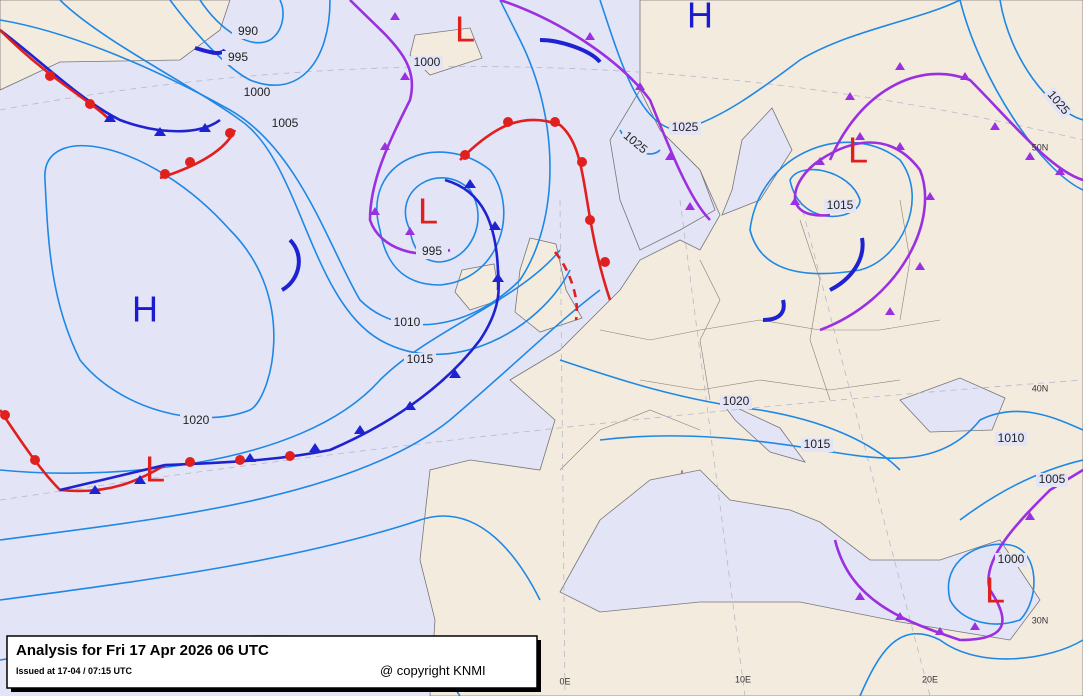  Describe the element at coordinates (817, 444) in the screenshot. I see `isobar-label: 1015` at that location.